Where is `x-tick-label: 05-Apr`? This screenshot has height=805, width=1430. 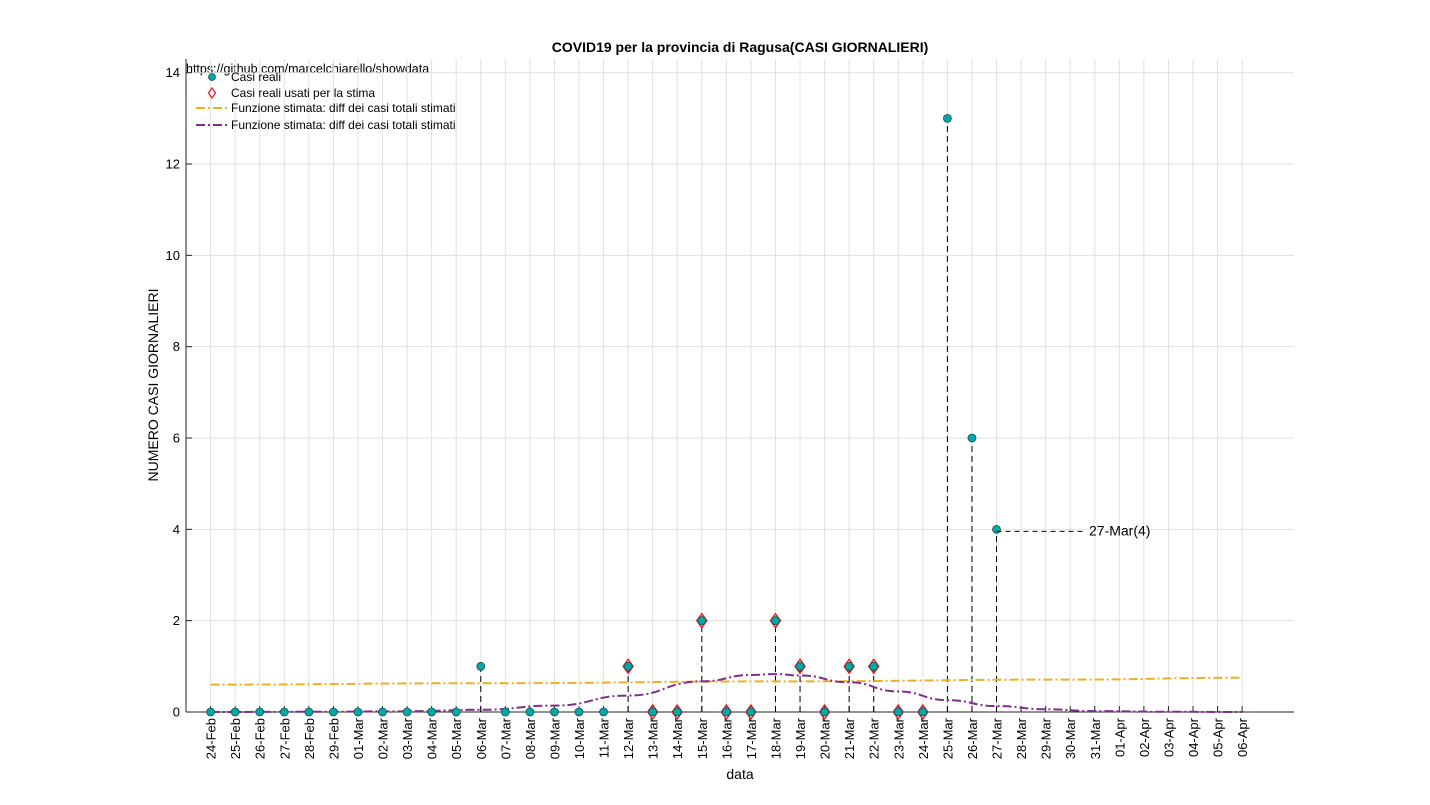
x-tick-label: 05-Apr is located at coordinates (1218, 737).